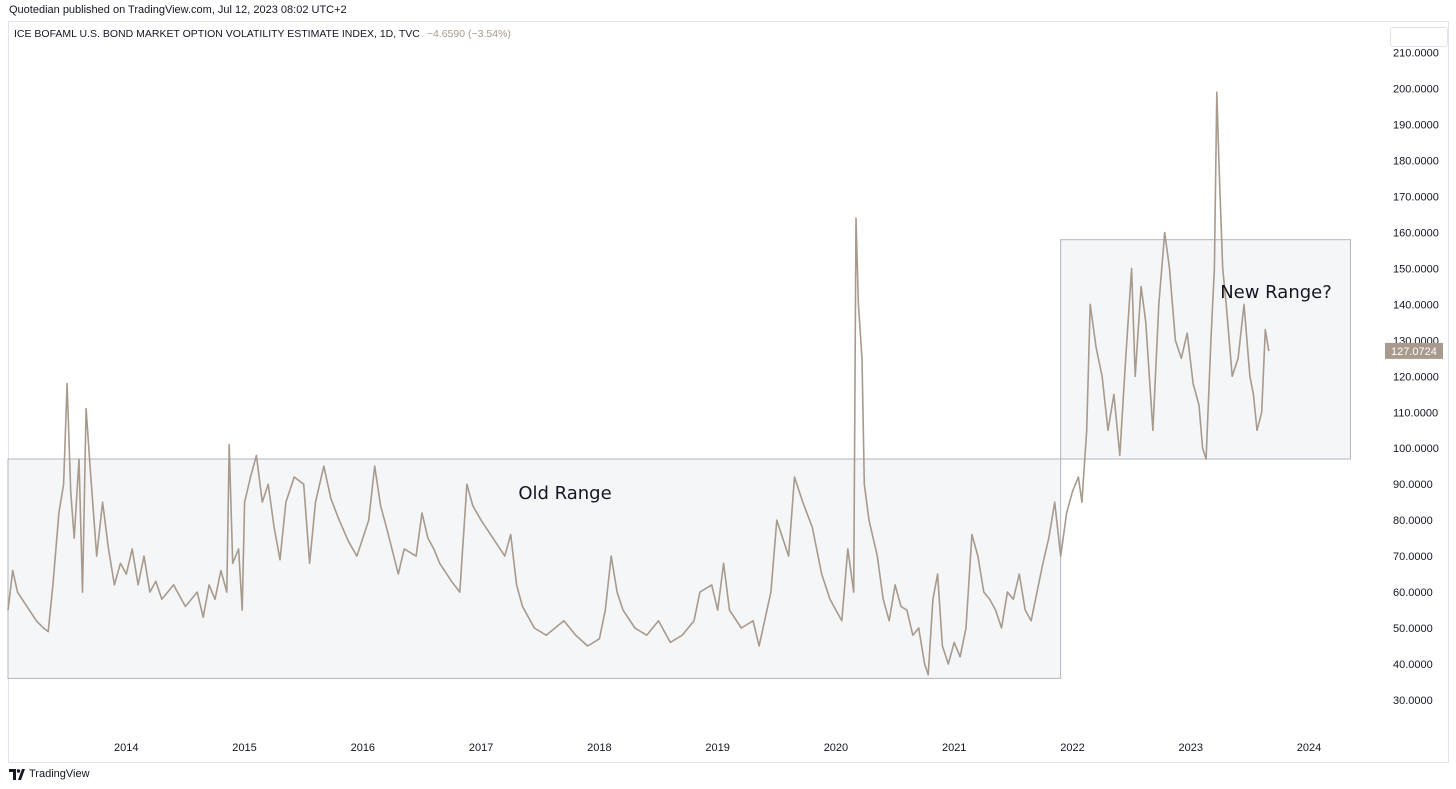  I want to click on tradingview-footer: TradingView, so click(49, 774).